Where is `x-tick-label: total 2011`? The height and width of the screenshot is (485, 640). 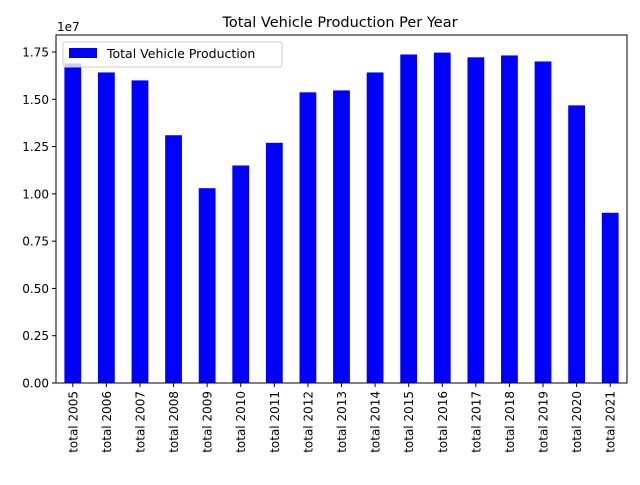
x-tick-label: total 2011 is located at coordinates (275, 422).